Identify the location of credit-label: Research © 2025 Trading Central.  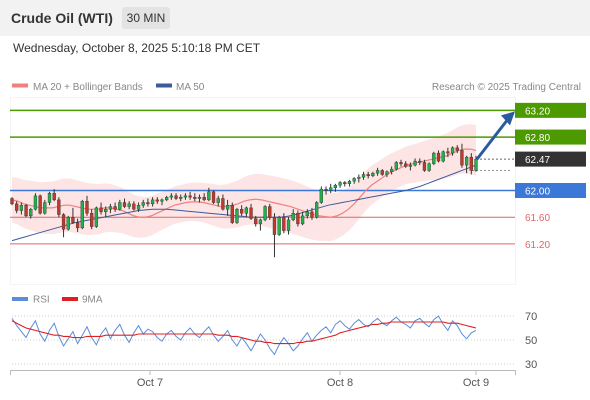
(506, 87).